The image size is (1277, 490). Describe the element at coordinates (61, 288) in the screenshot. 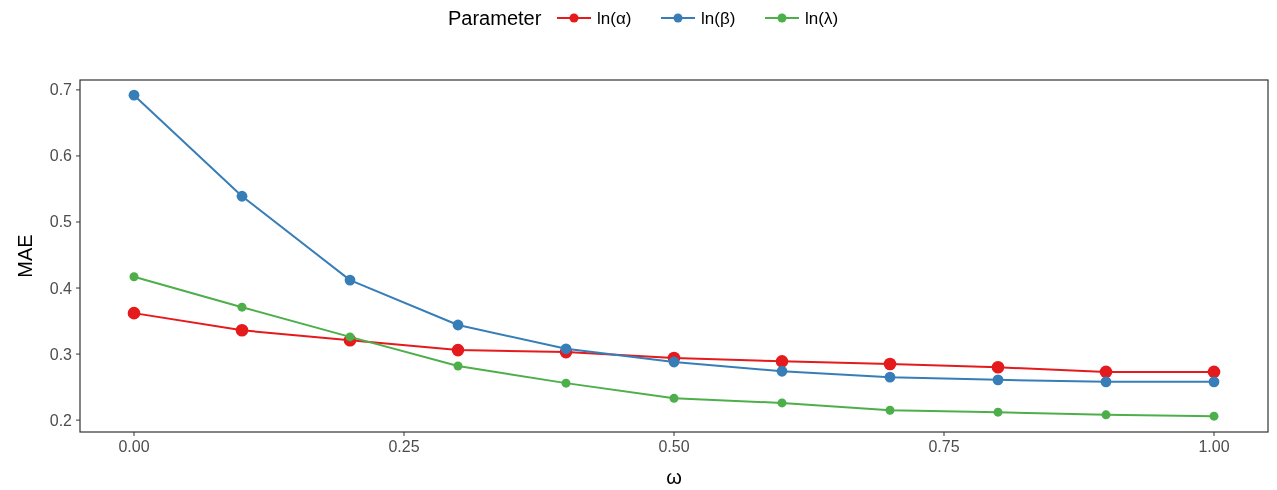

I see `y-tick-label: 0.4` at that location.